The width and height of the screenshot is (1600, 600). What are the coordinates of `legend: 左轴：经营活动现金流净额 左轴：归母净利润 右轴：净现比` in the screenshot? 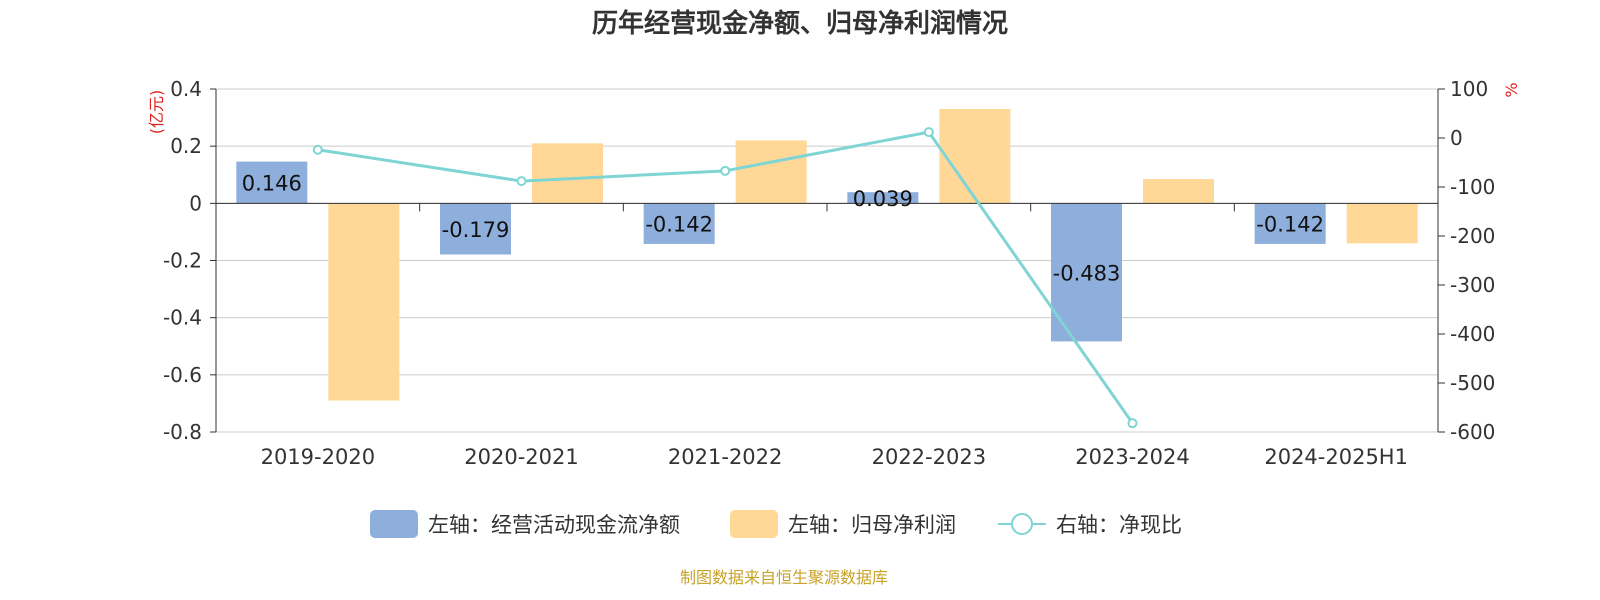 It's located at (776, 524).